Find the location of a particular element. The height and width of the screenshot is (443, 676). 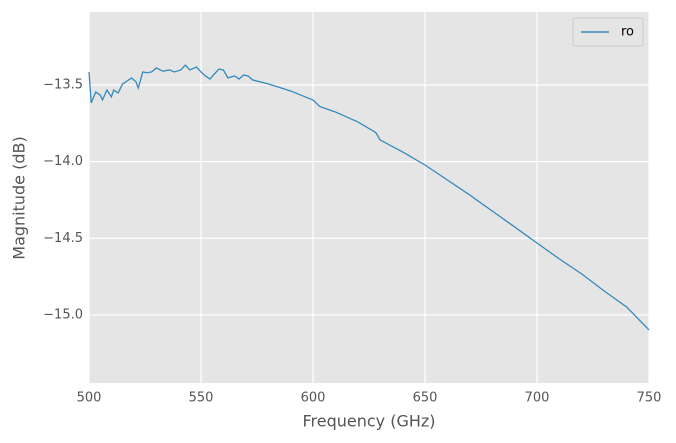

x-axis-label: Frequency (GHz) is located at coordinates (368, 421).